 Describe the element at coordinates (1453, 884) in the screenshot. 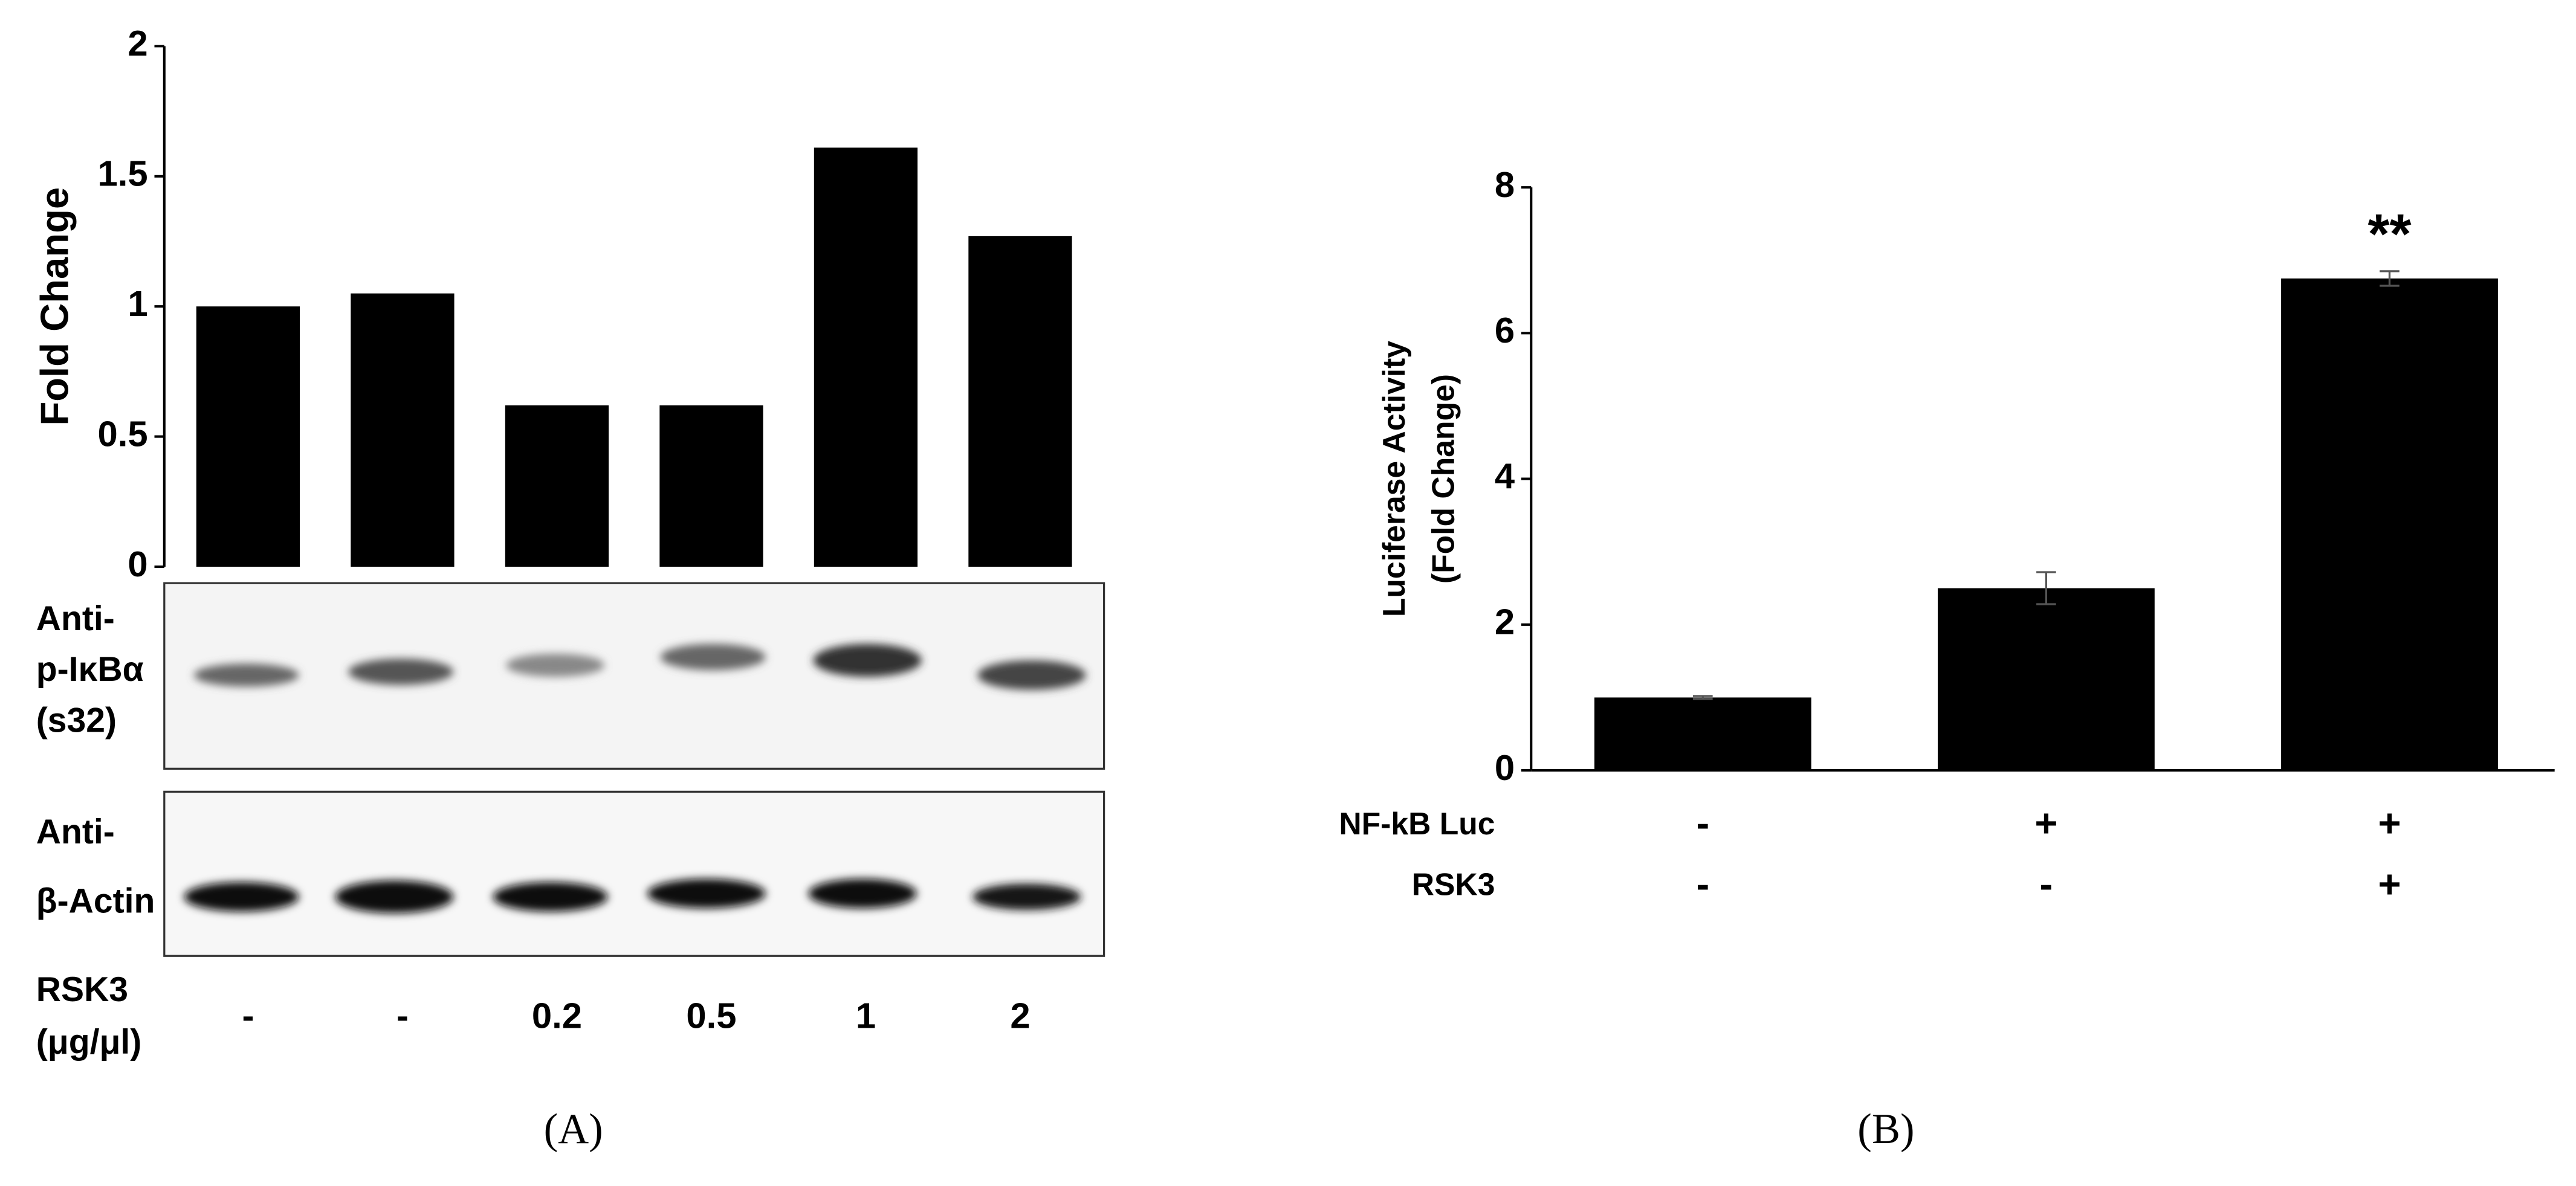

I see `condition-name: RSK3` at that location.